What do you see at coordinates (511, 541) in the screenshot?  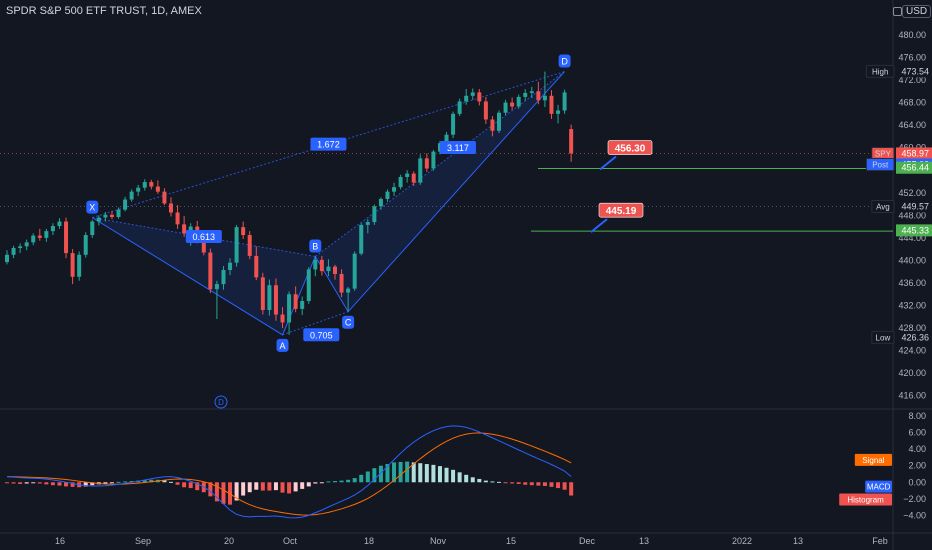 I see `time-tick-label: 15` at bounding box center [511, 541].